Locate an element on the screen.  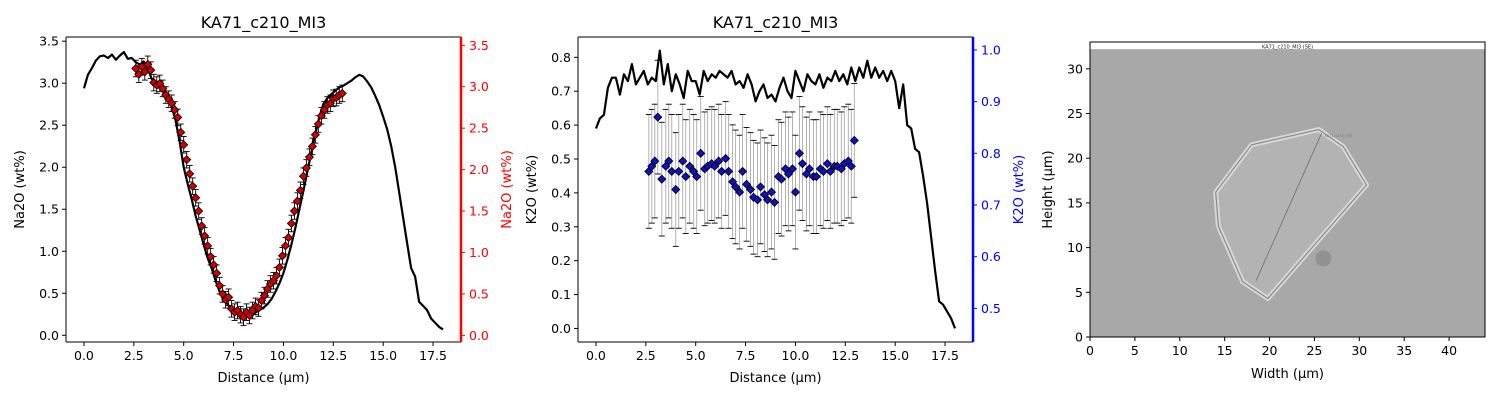
y2-tick-label: 2.5 is located at coordinates (479, 128).